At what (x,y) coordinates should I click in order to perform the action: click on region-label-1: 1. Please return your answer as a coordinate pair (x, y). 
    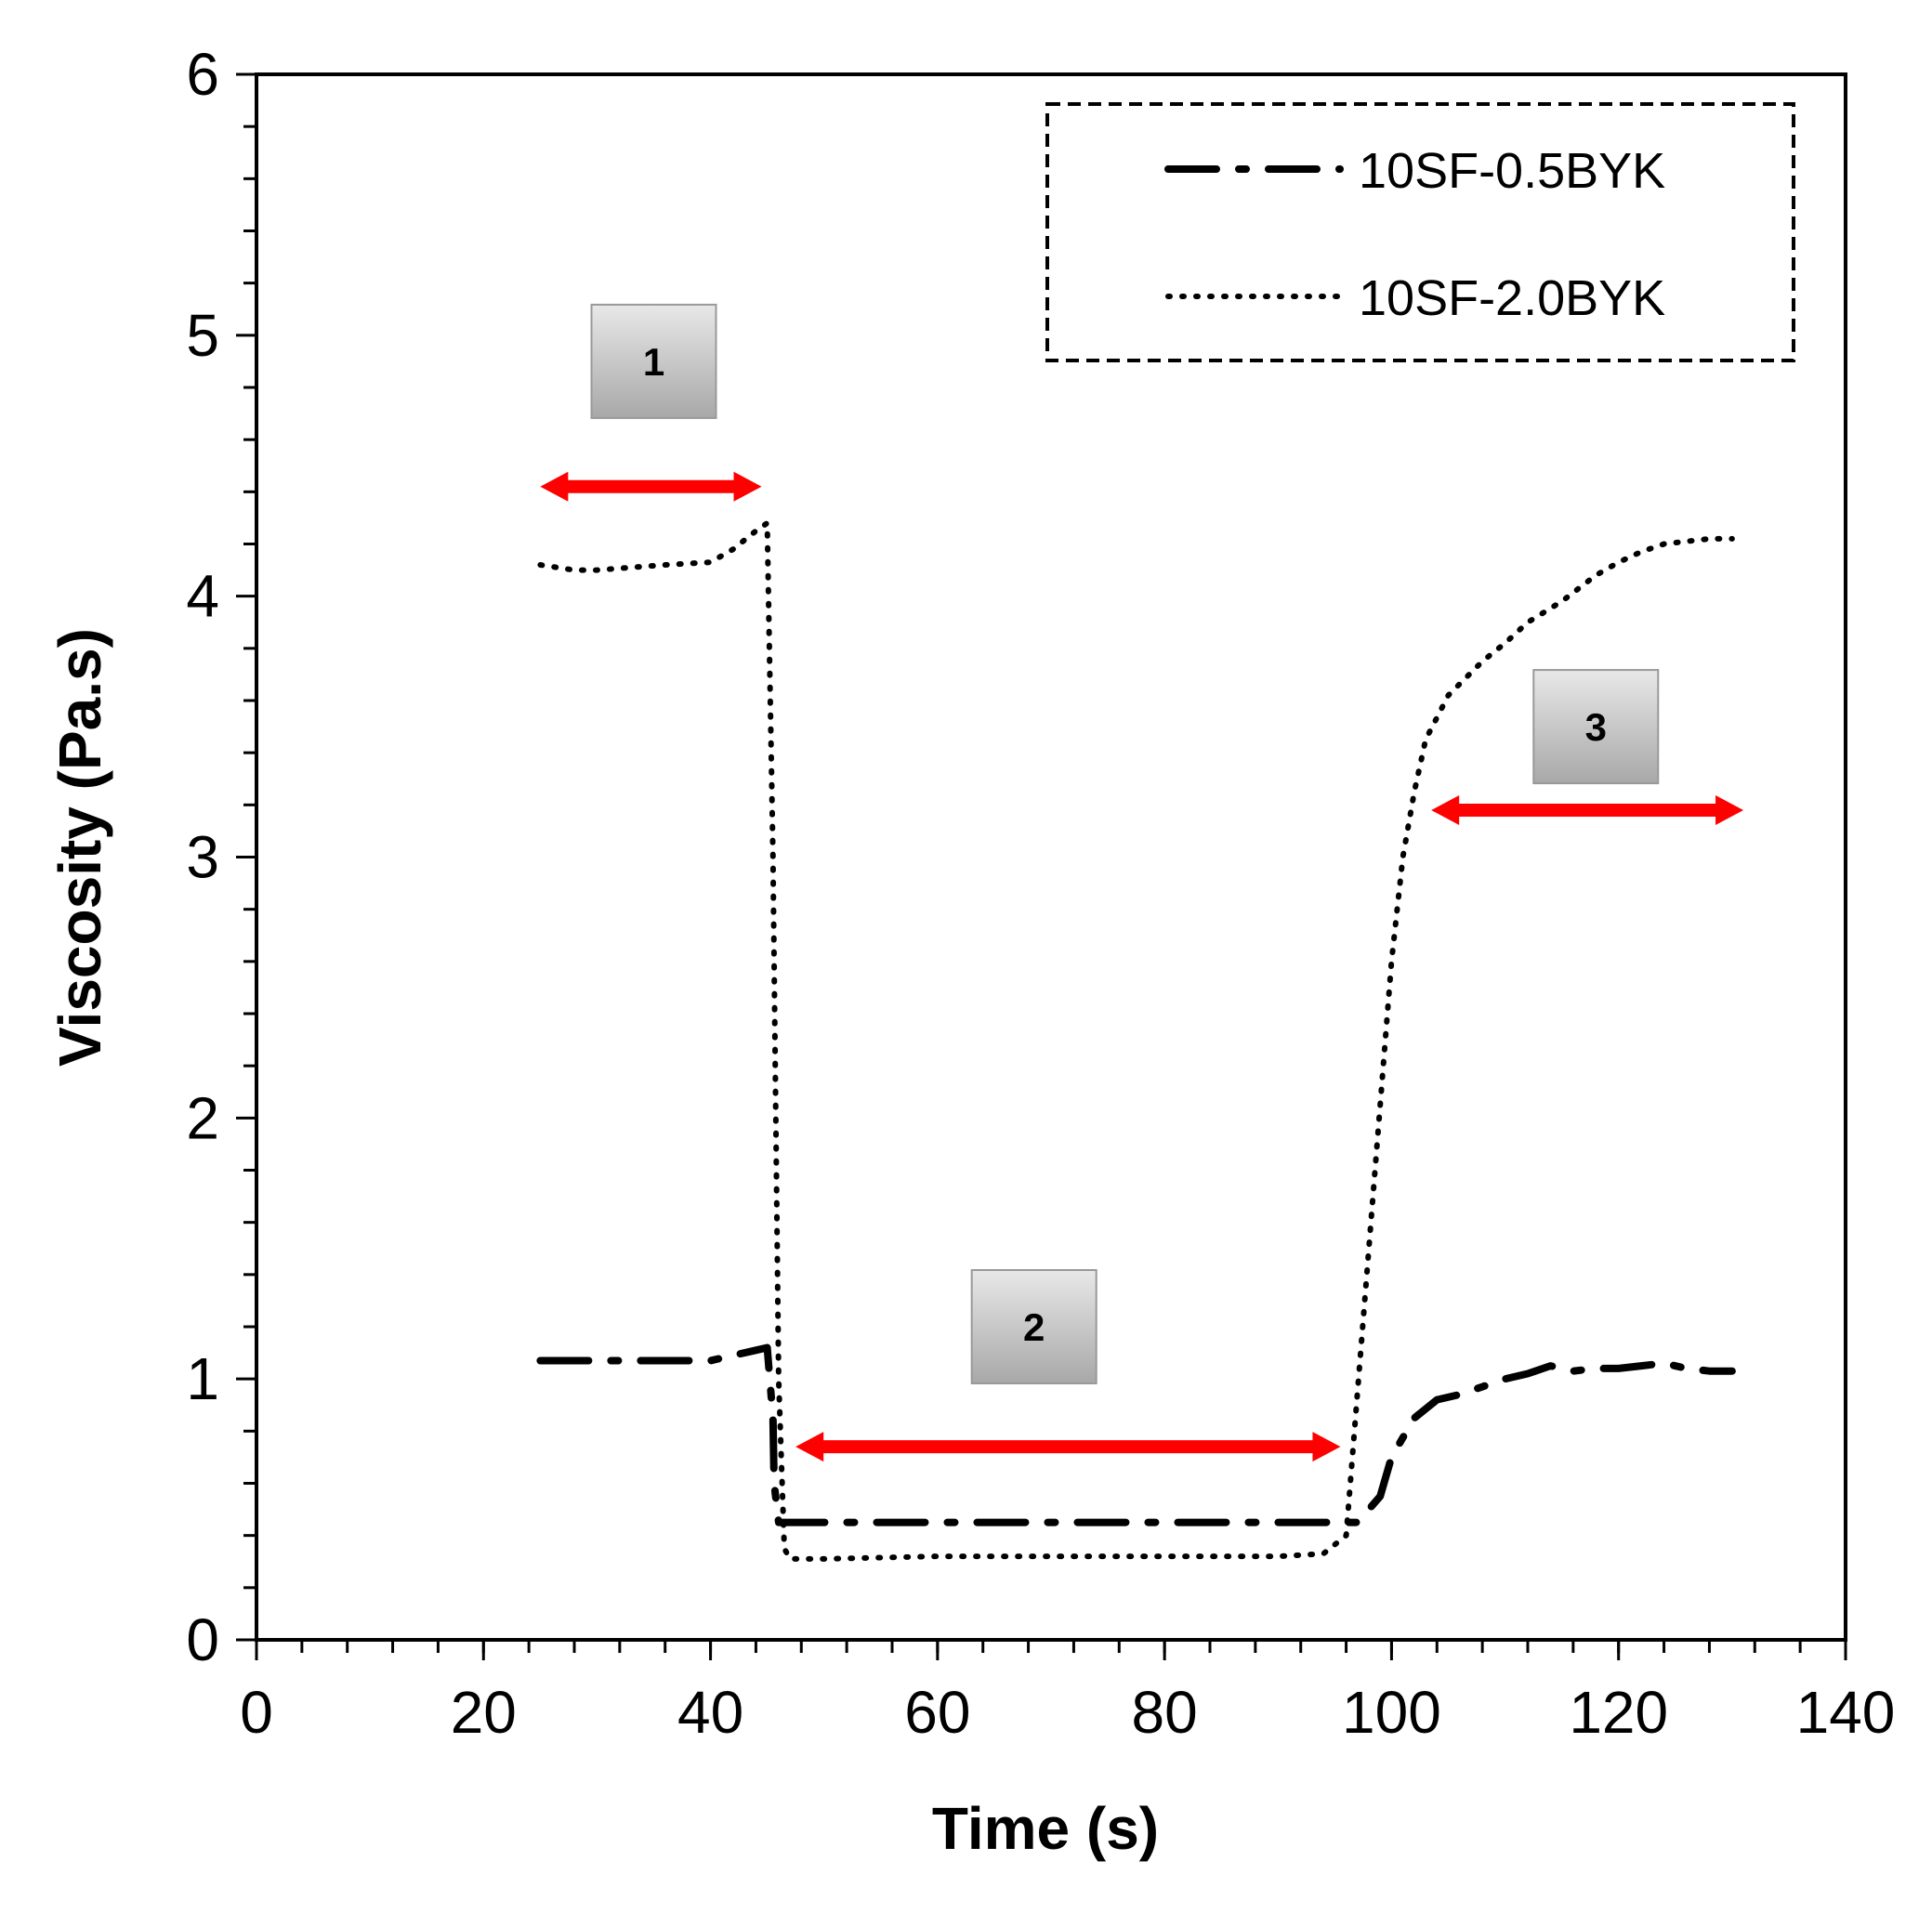
    Looking at the image, I should click on (653, 362).